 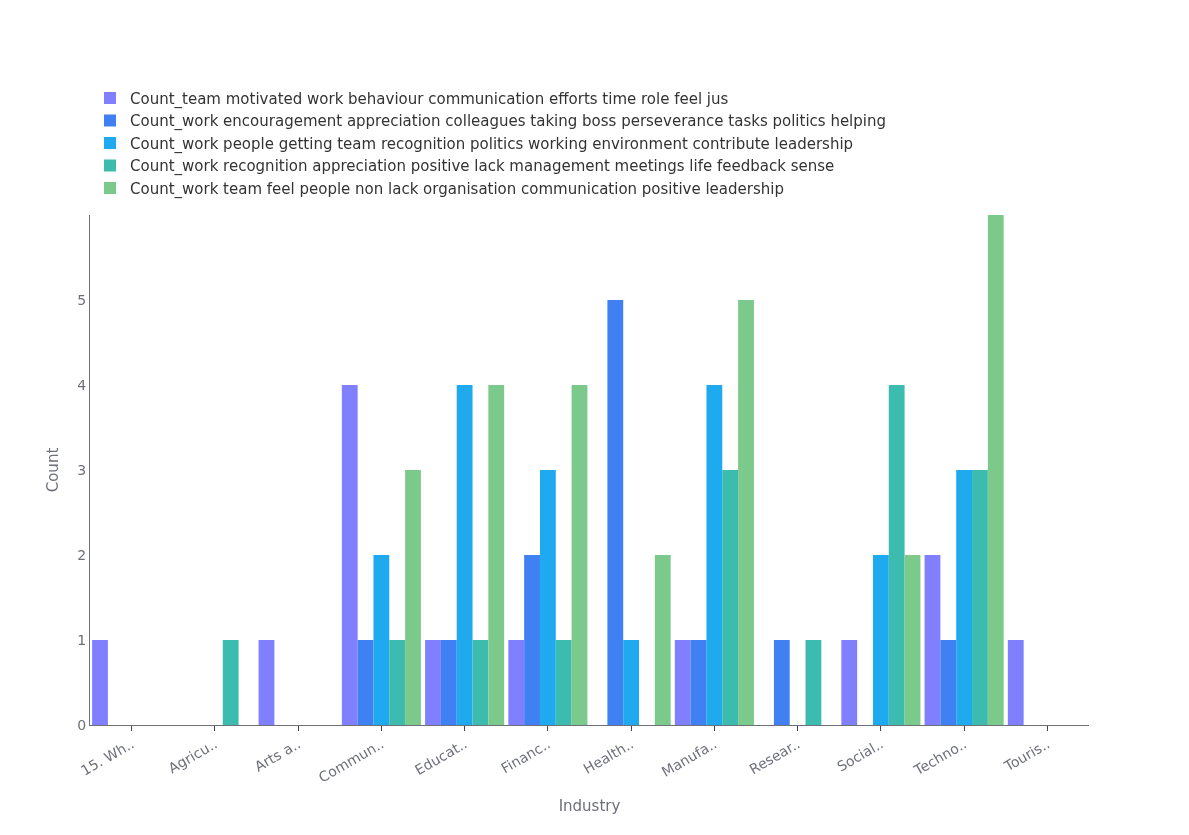 What do you see at coordinates (82, 724) in the screenshot?
I see `y-tick-label: 0` at bounding box center [82, 724].